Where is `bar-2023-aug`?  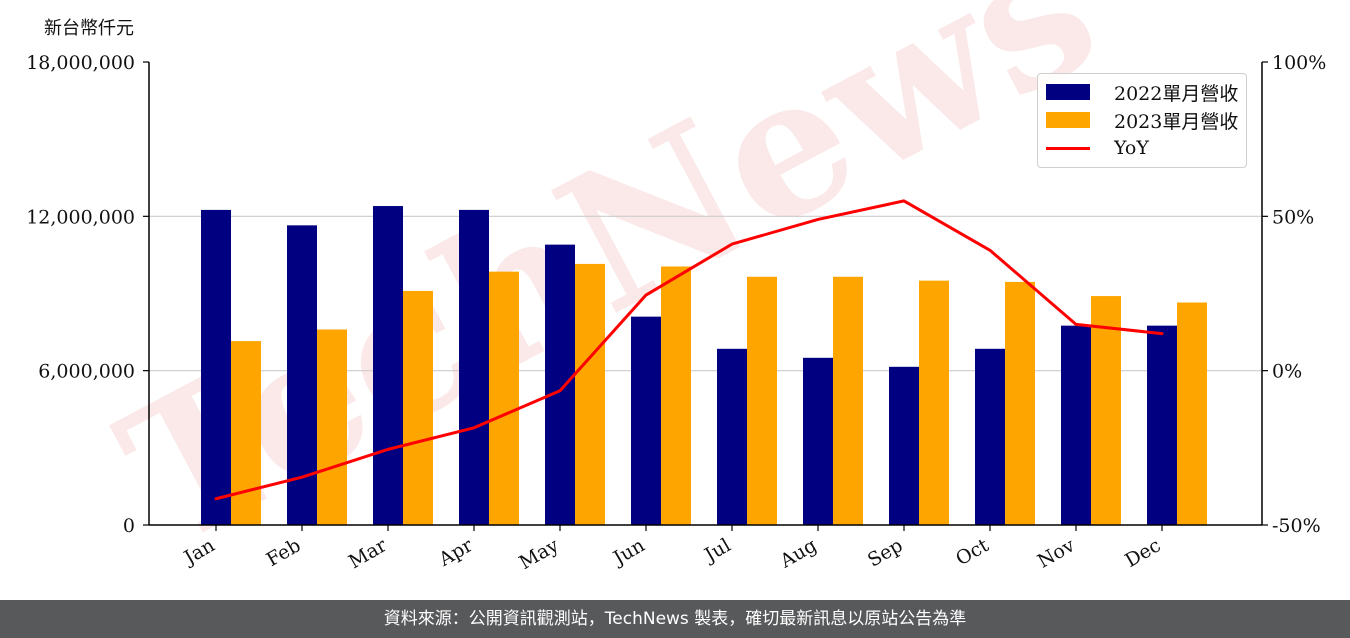 bar-2023-aug is located at coordinates (848, 400).